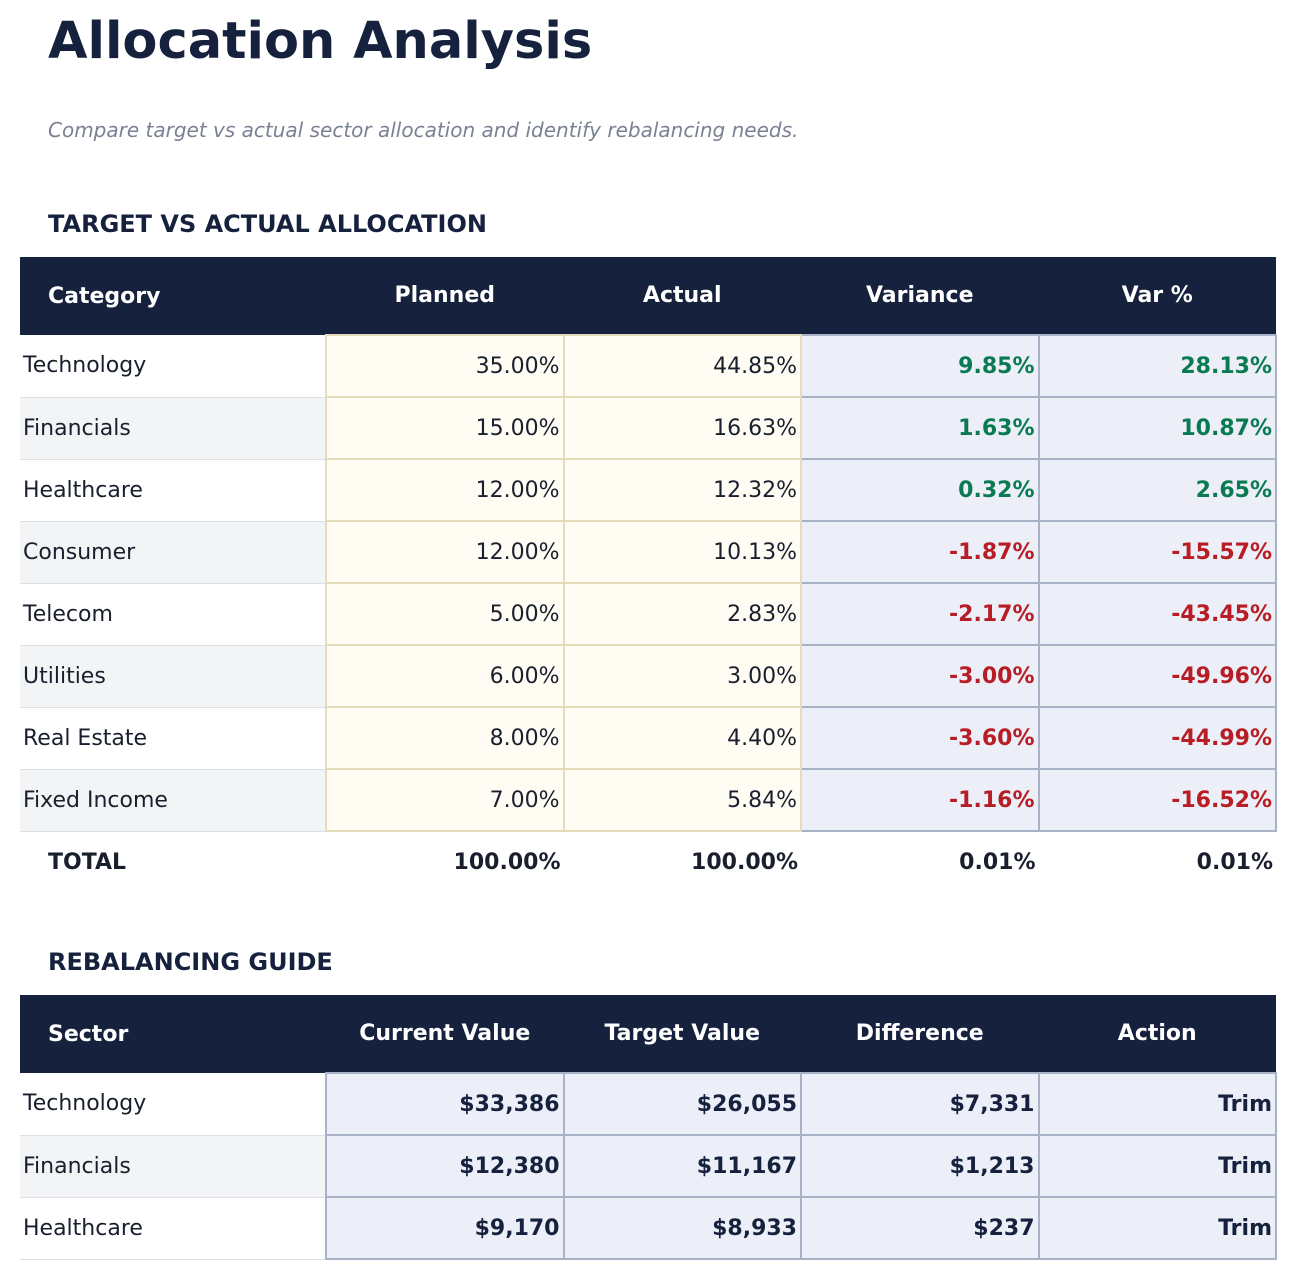  I want to click on actual-cell: 3.00%, so click(682, 676).